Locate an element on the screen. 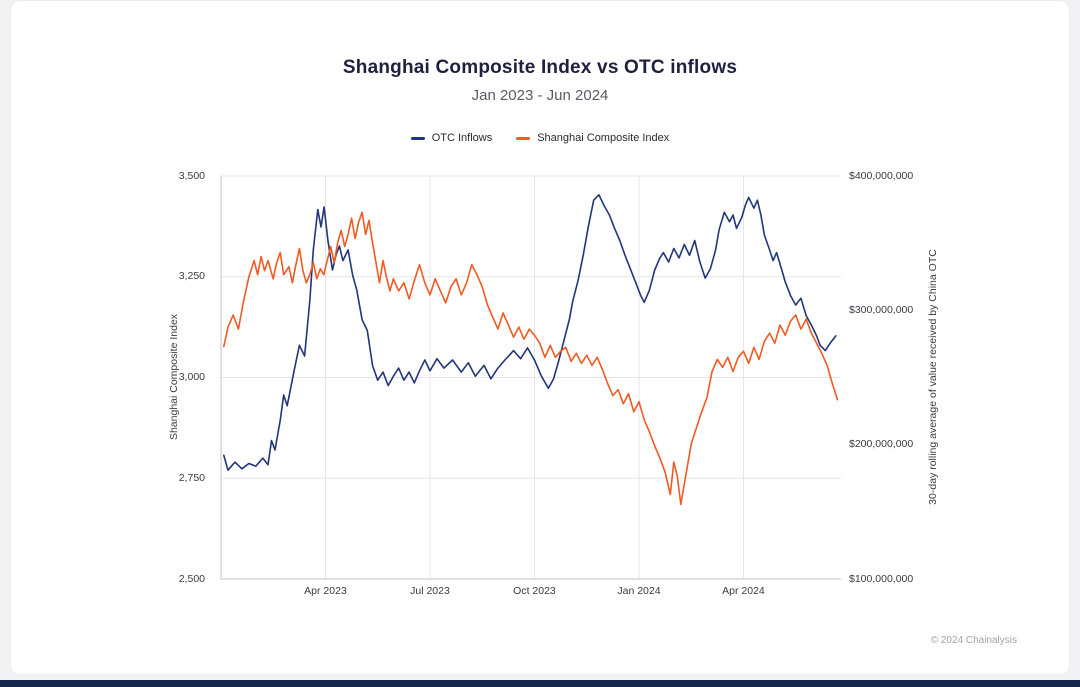 This screenshot has height=687, width=1080. x-axis-tick: Apr 2024 is located at coordinates (743, 591).